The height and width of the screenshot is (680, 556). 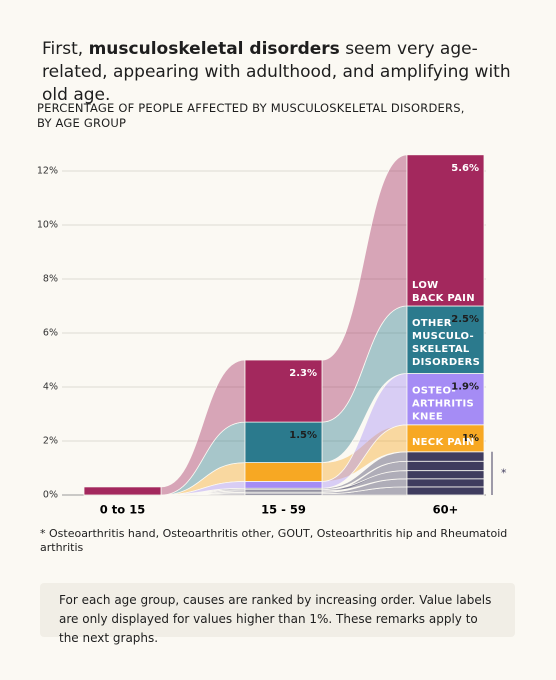 I want to click on series-label: KNEE, so click(x=427, y=417).